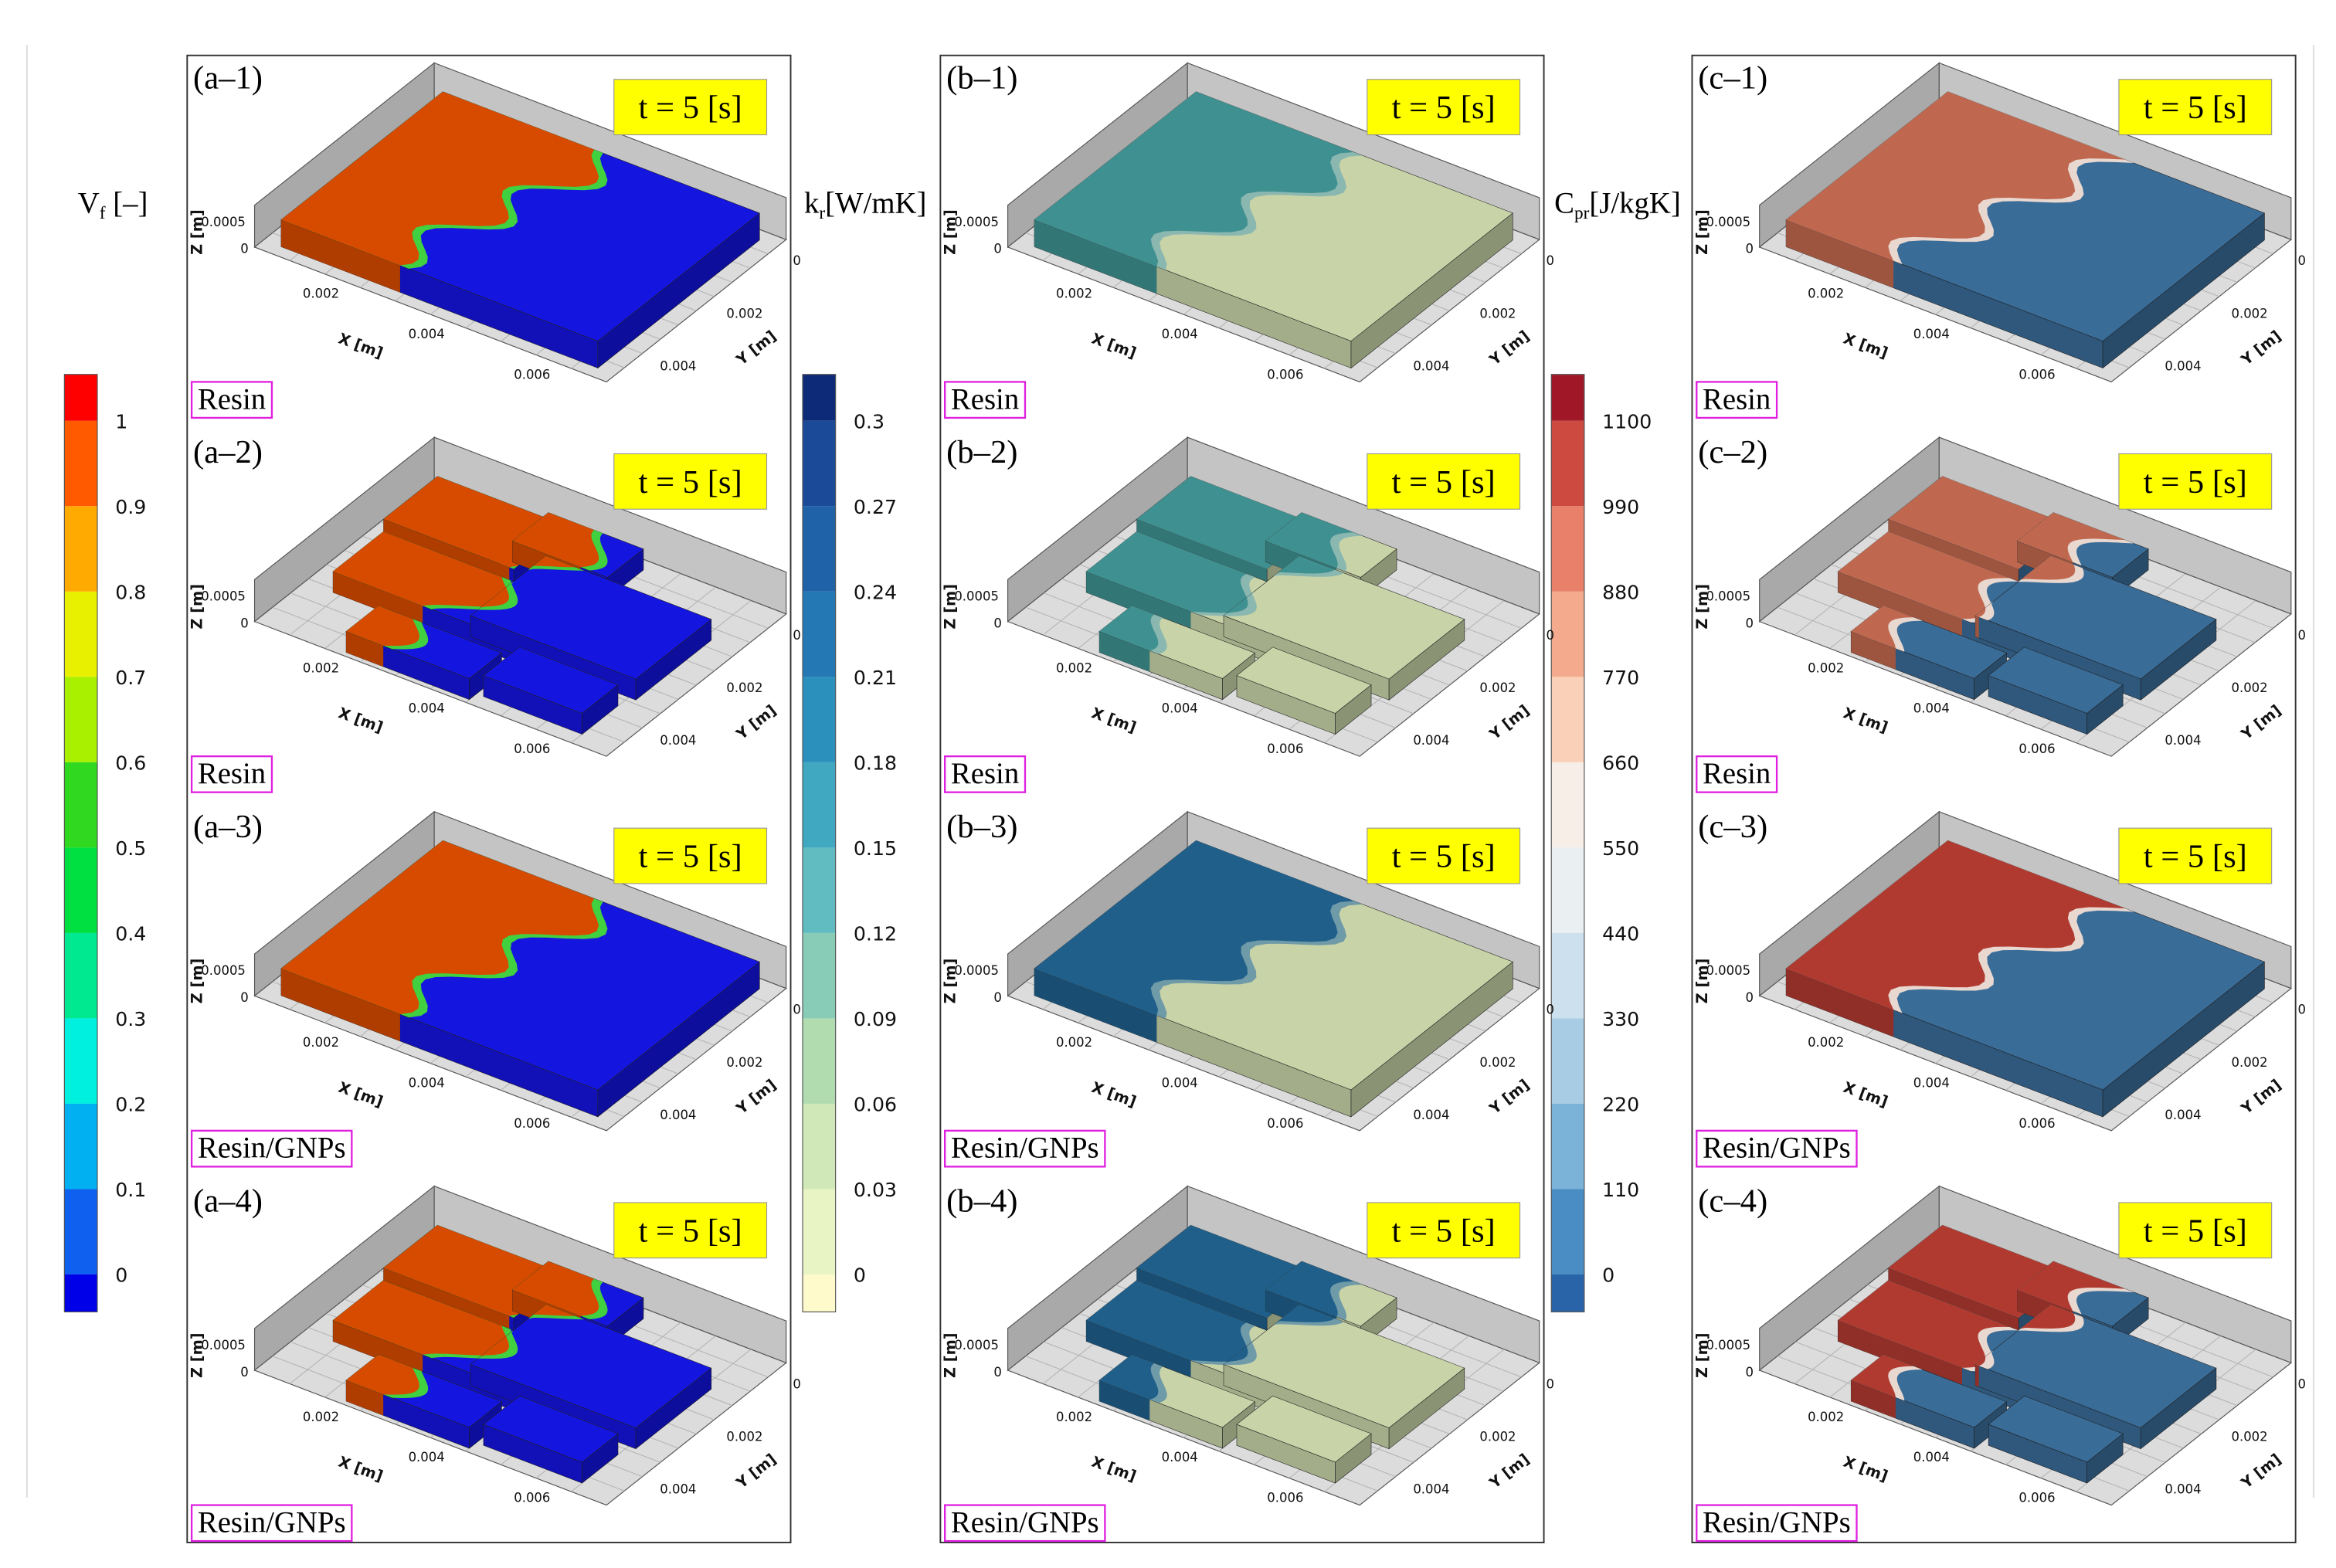 This screenshot has width=2336, height=1568. I want to click on colorbar-tick-label: 660, so click(1620, 763).